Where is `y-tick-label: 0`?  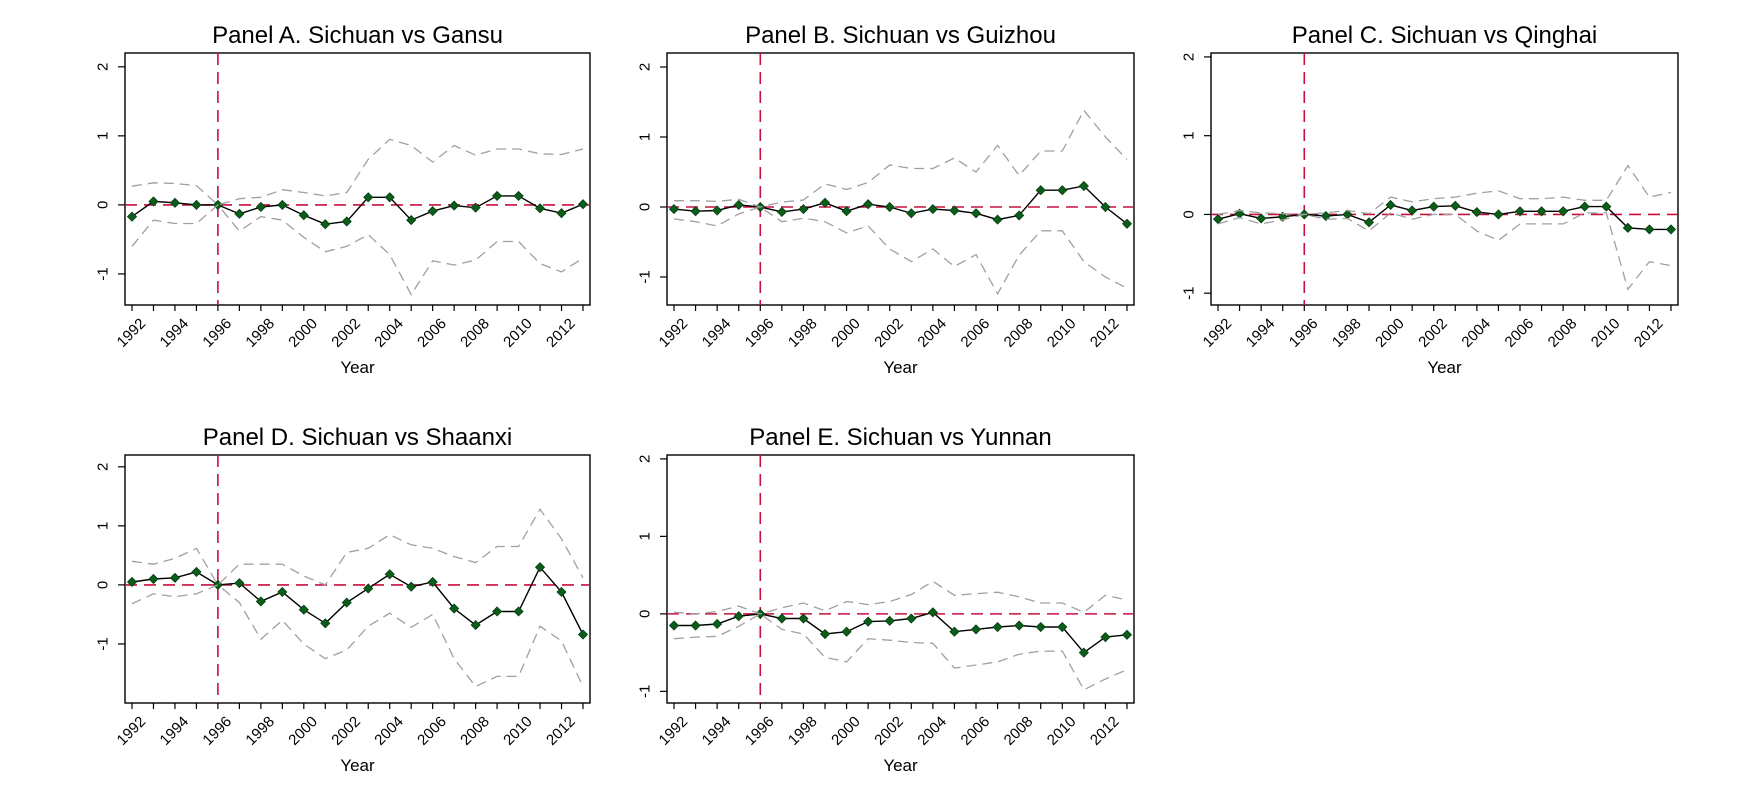
y-tick-label: 0 is located at coordinates (103, 585).